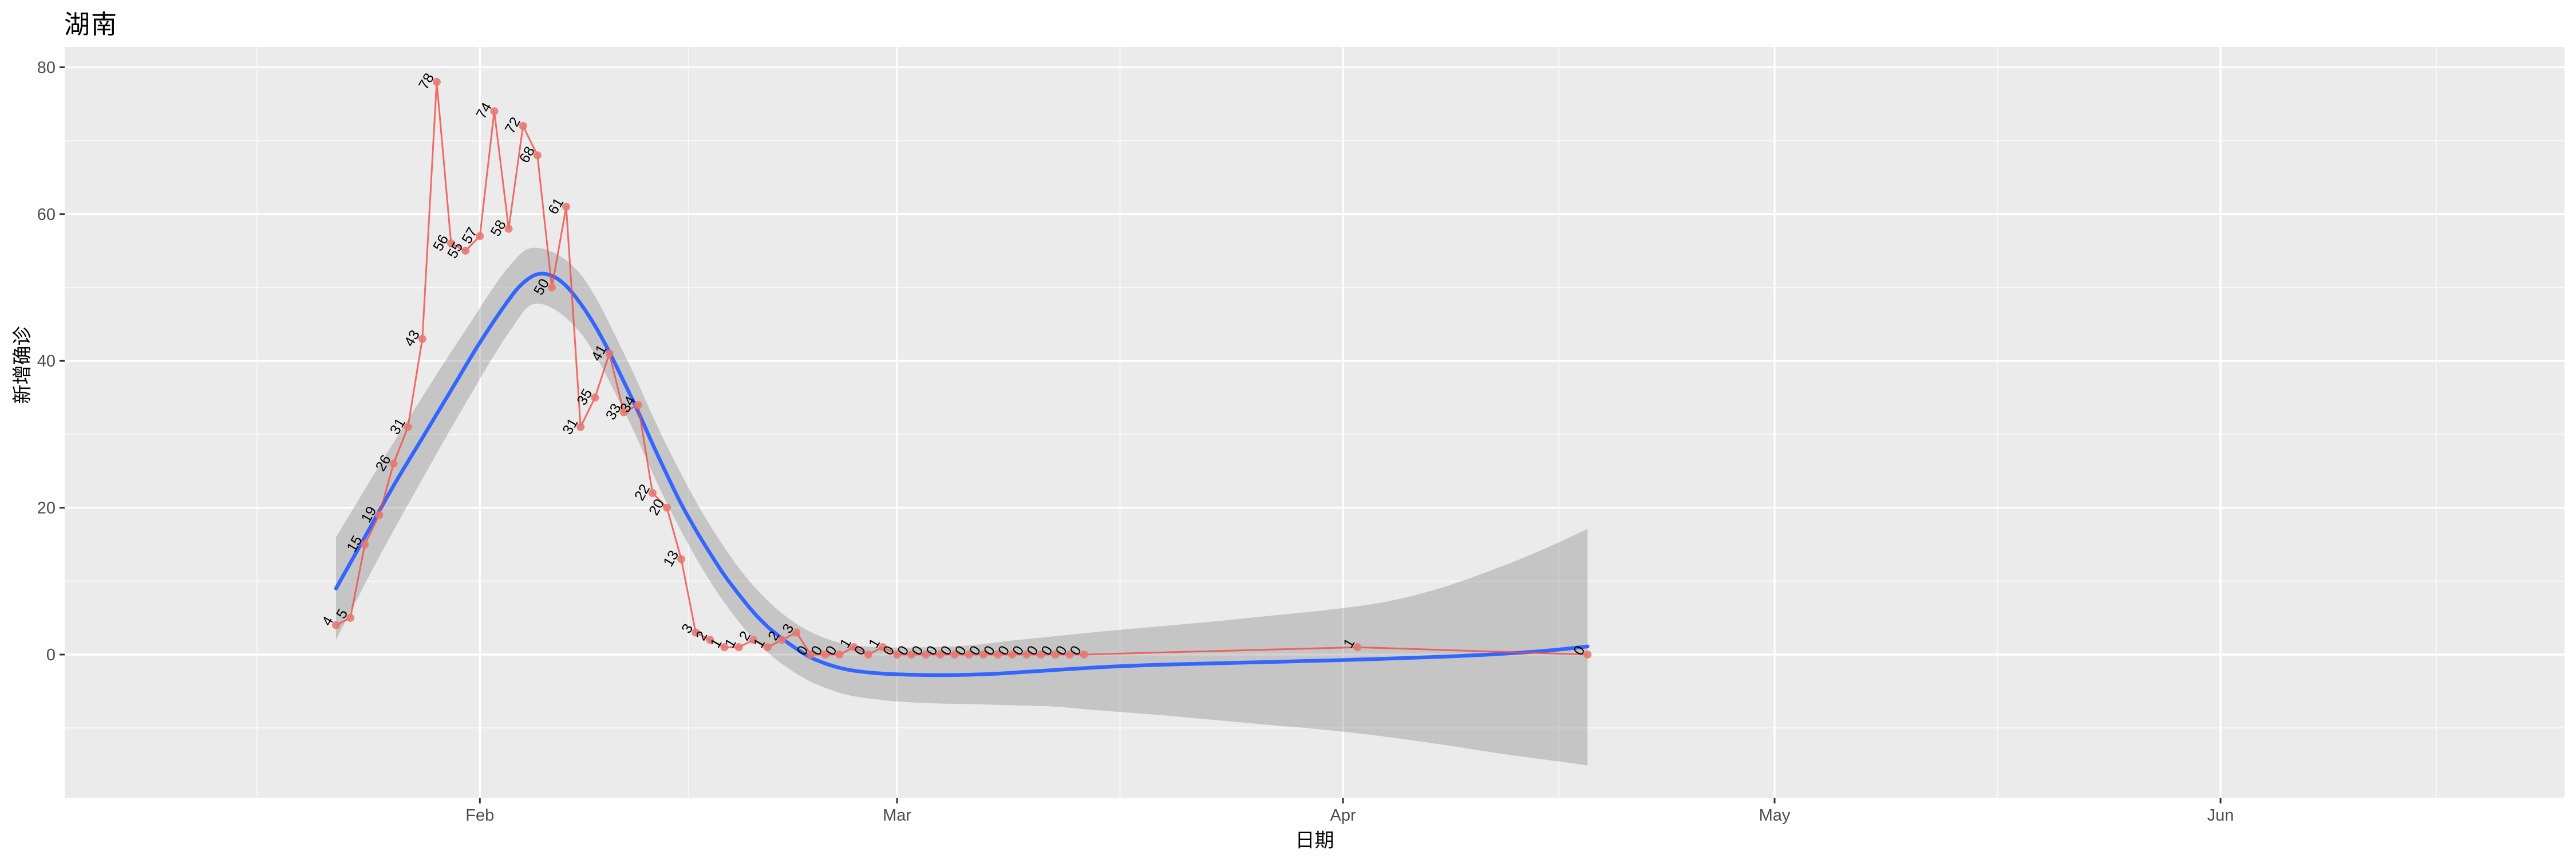  I want to click on y-tick-label: 0, so click(51, 655).